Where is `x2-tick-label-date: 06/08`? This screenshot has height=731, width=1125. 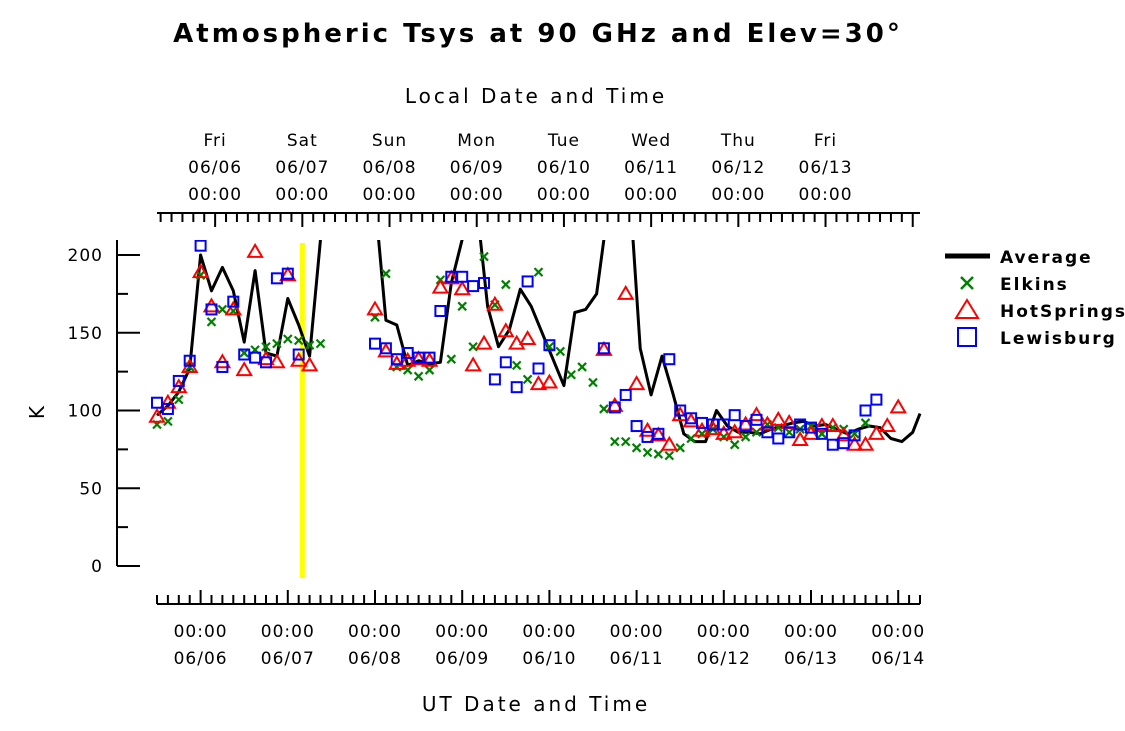 x2-tick-label-date: 06/08 is located at coordinates (390, 168).